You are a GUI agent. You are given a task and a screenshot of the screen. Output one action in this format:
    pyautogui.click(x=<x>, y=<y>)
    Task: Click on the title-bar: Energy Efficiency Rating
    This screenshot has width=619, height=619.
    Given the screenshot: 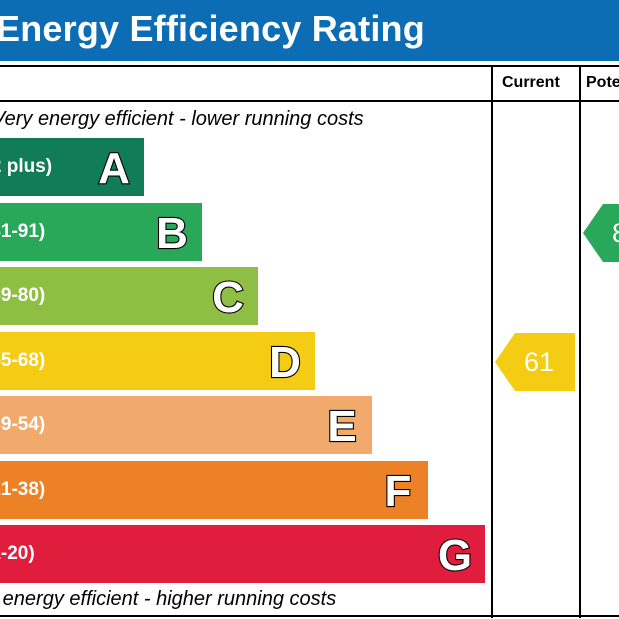 What is the action you would take?
    pyautogui.click(x=309, y=30)
    